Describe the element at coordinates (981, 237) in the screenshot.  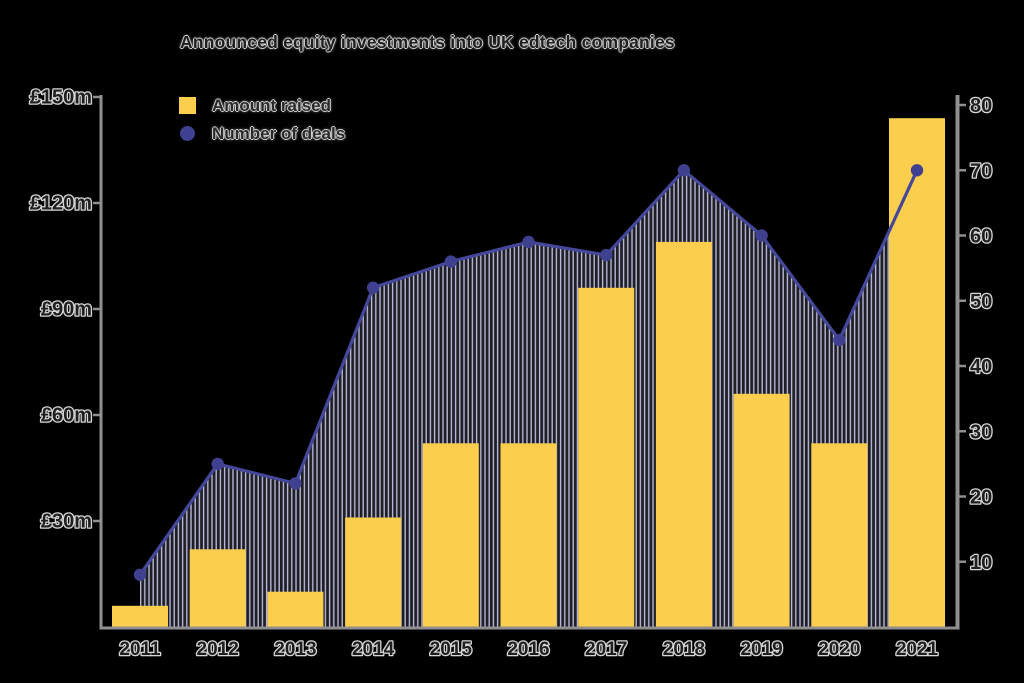
I see `y-axis-right-tick-label: 60` at that location.